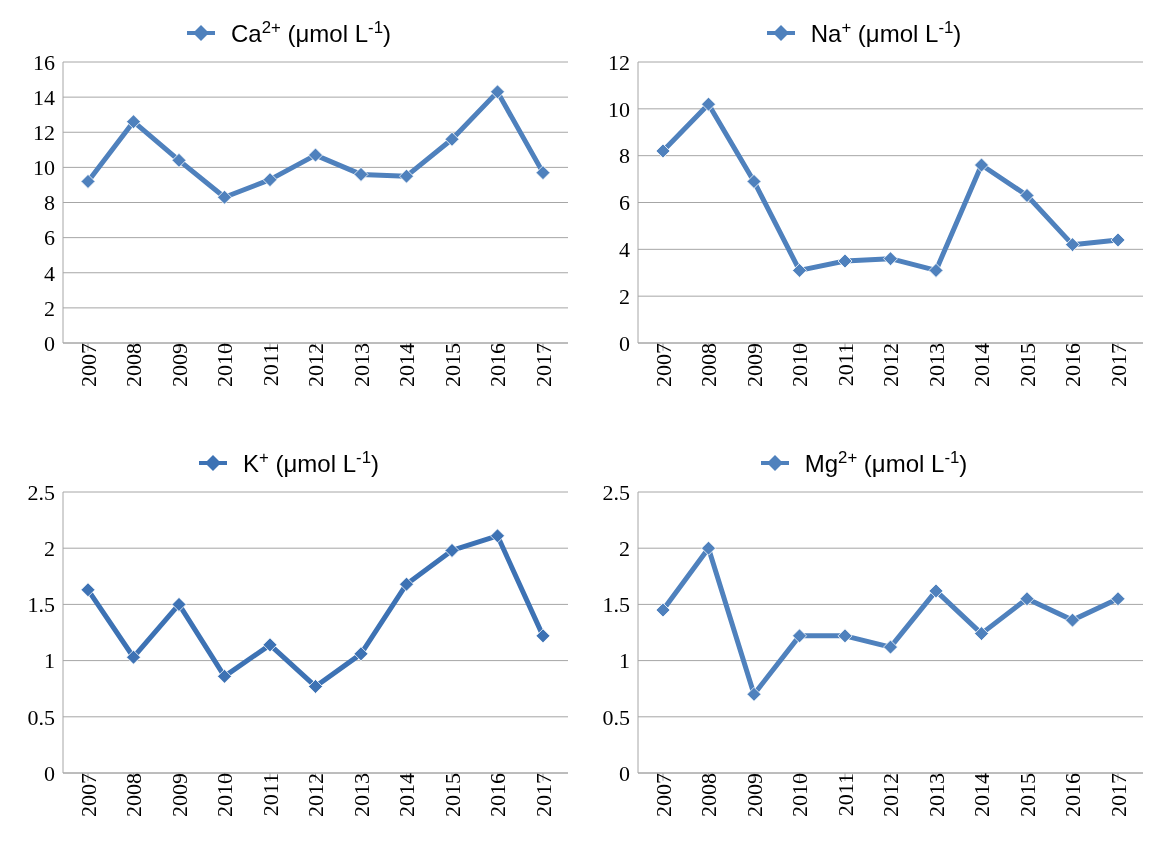 This screenshot has width=1167, height=864. Describe the element at coordinates (49, 203) in the screenshot. I see `y-tick-label: 8` at that location.